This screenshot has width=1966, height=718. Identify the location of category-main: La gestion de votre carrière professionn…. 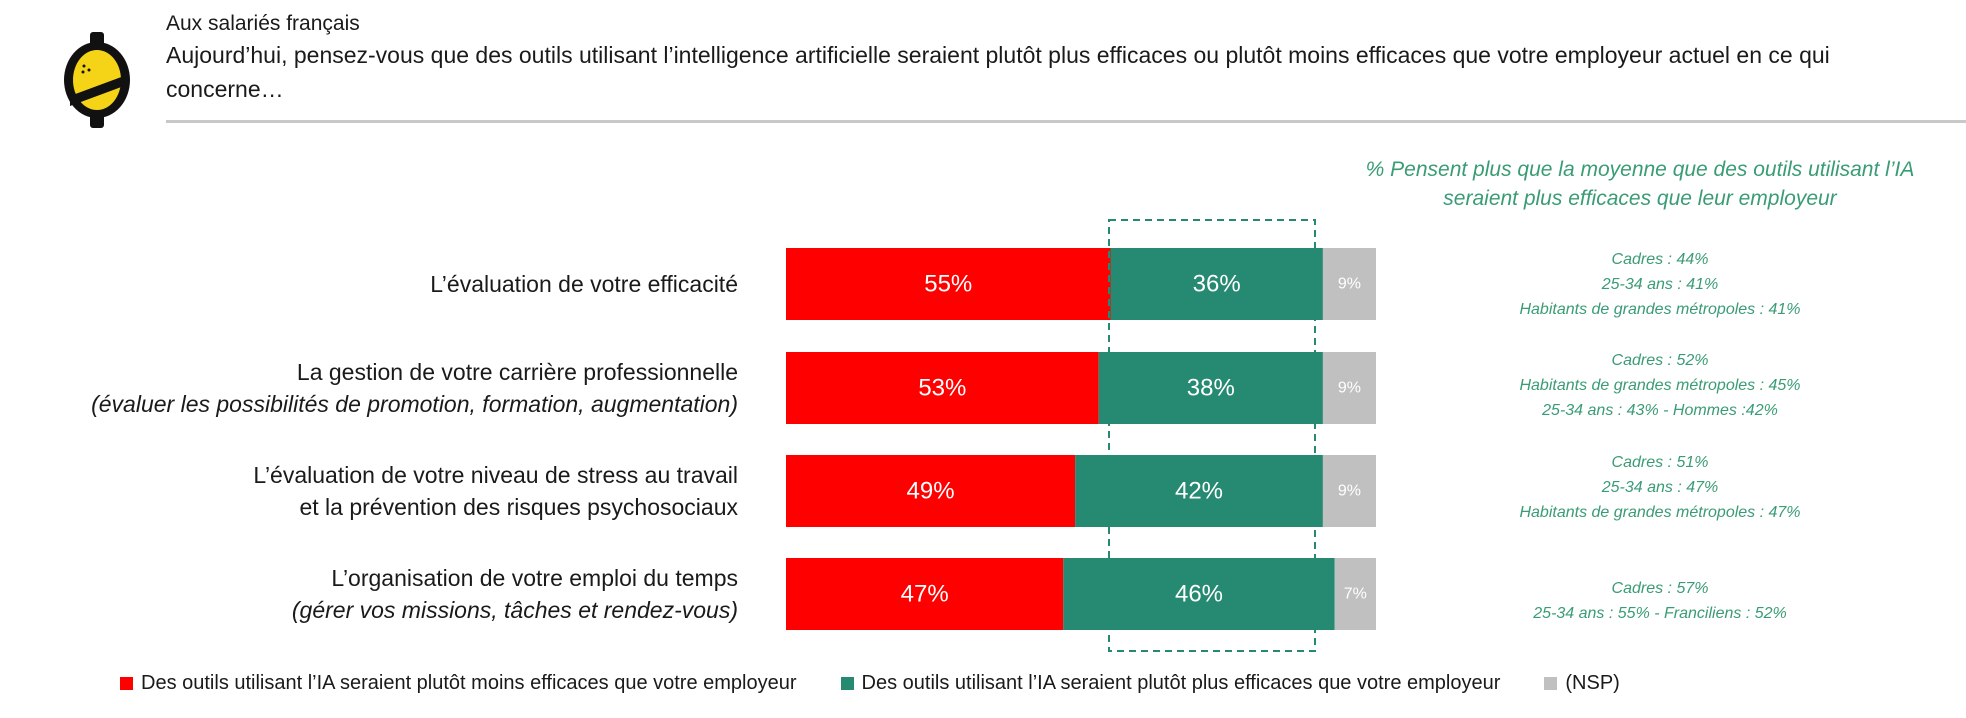
(517, 372).